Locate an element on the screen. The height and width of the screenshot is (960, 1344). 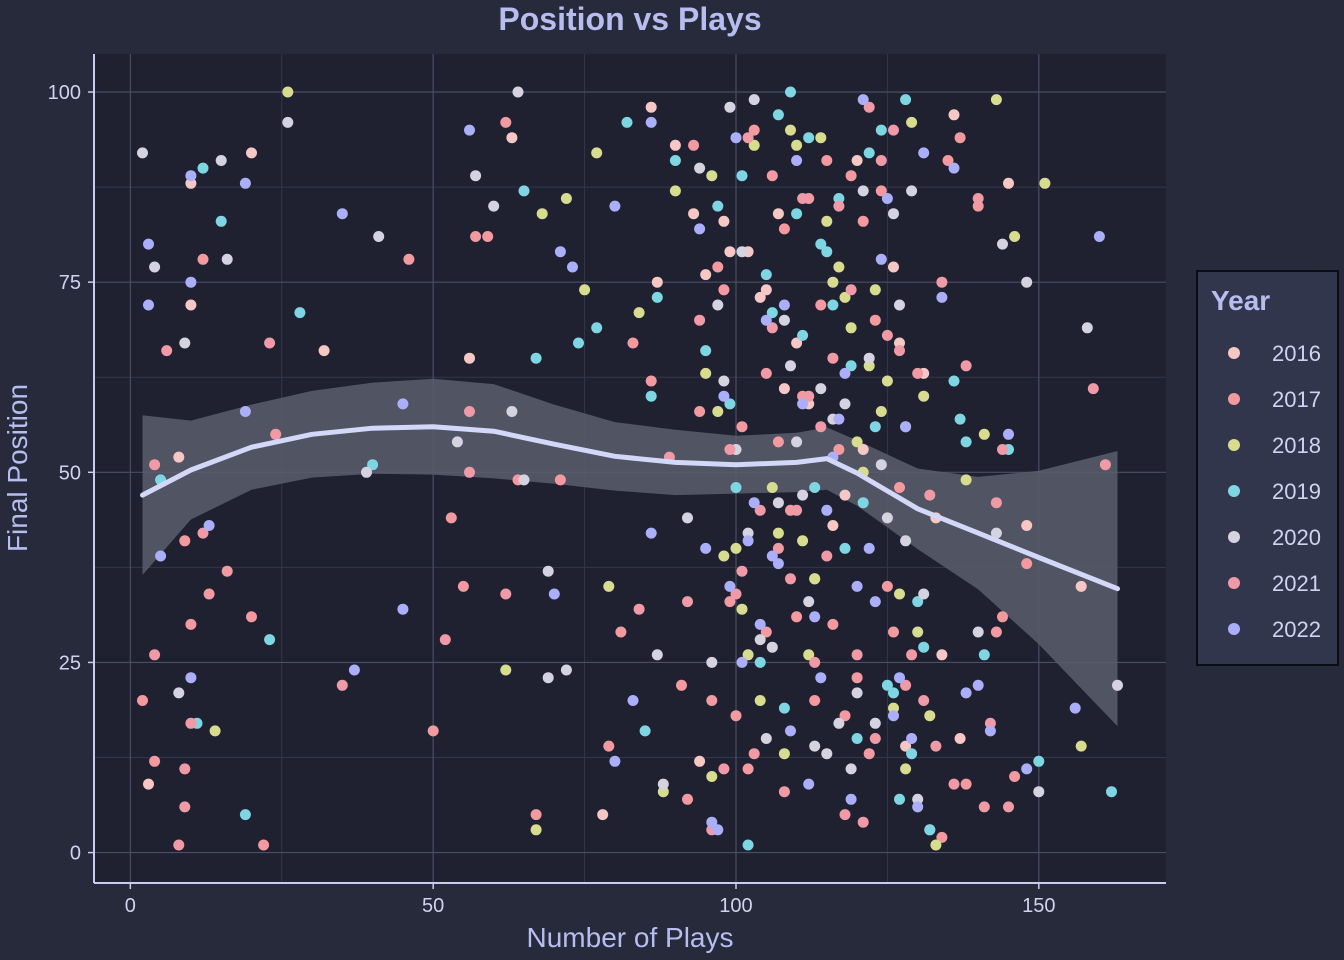
legend-label-2020: 2020 is located at coordinates (1296, 537).